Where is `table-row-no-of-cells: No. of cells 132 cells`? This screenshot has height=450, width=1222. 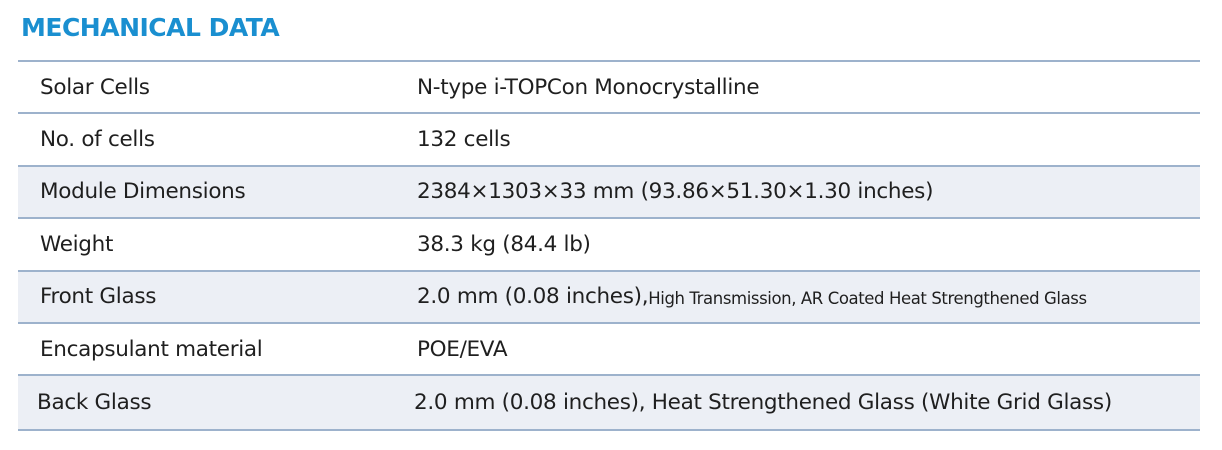
table-row-no-of-cells: No. of cells 132 cells is located at coordinates (609, 140).